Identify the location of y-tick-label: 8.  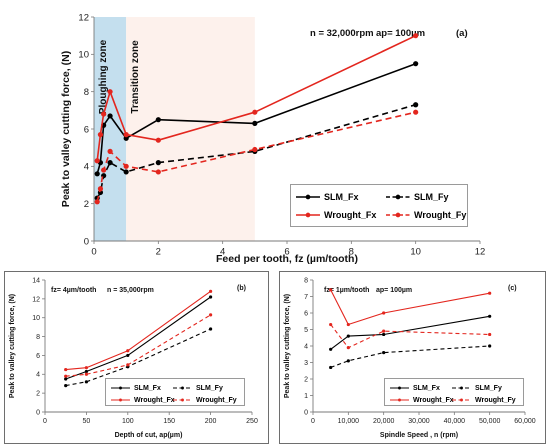
(306, 280).